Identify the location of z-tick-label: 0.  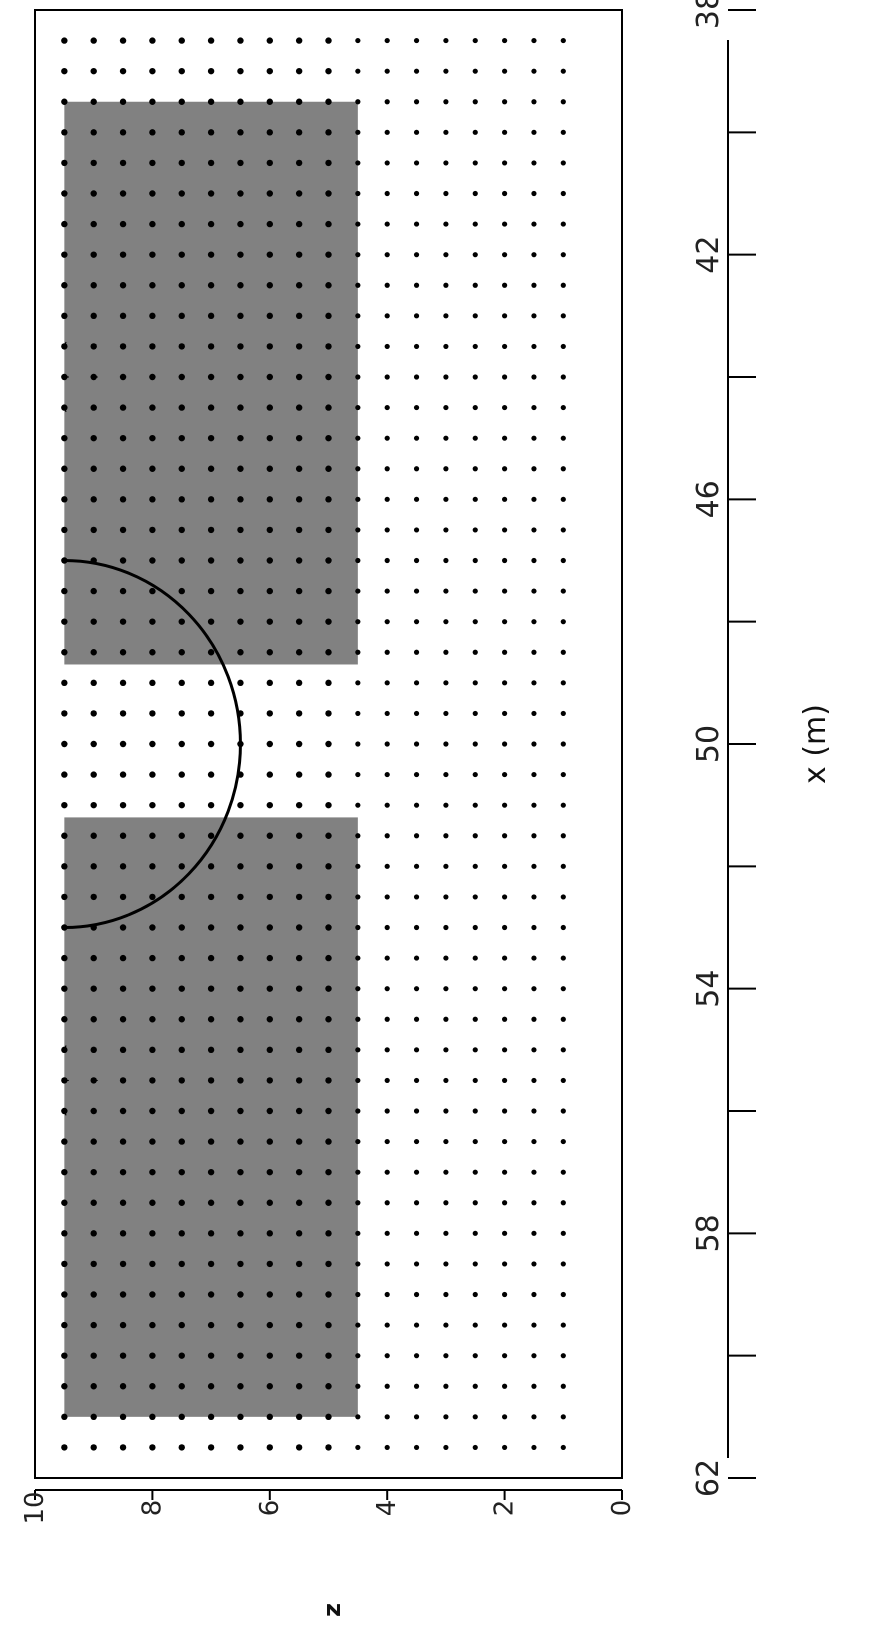
(622, 1508).